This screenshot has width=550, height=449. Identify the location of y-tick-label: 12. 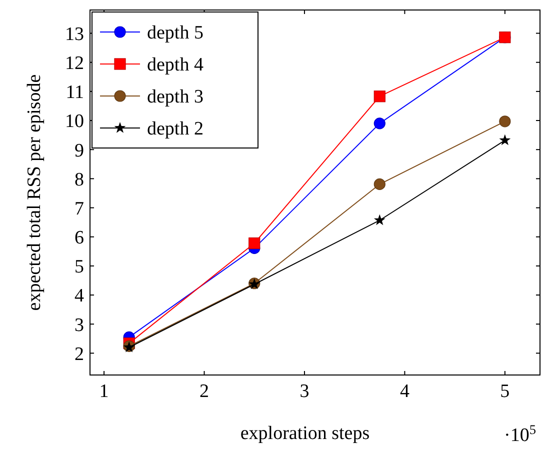
(74, 63).